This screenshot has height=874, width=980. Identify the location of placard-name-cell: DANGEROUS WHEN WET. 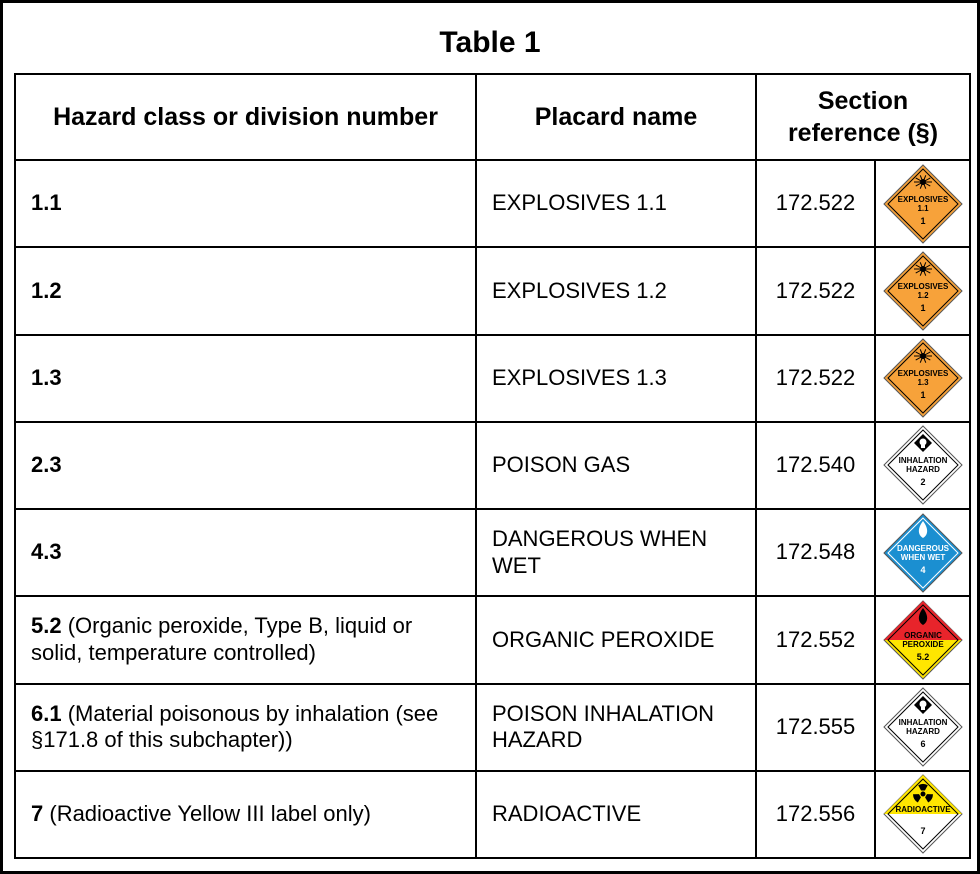
(616, 552).